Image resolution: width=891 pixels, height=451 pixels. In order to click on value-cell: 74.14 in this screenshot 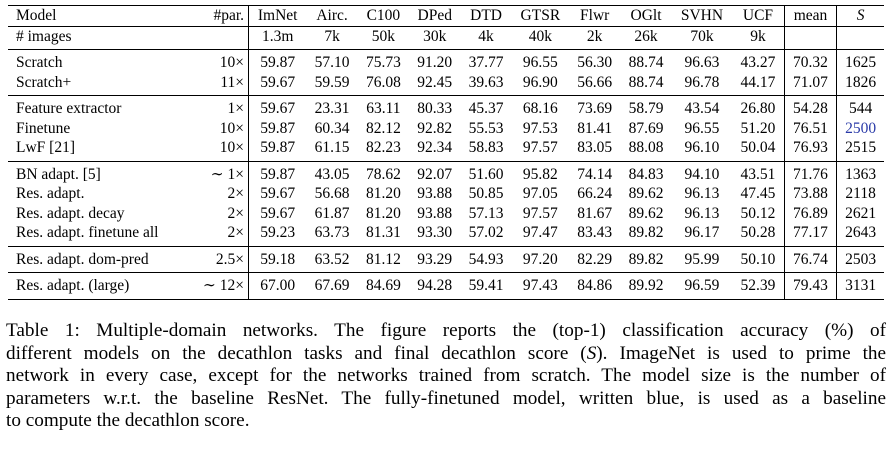, I will do `click(595, 172)`.